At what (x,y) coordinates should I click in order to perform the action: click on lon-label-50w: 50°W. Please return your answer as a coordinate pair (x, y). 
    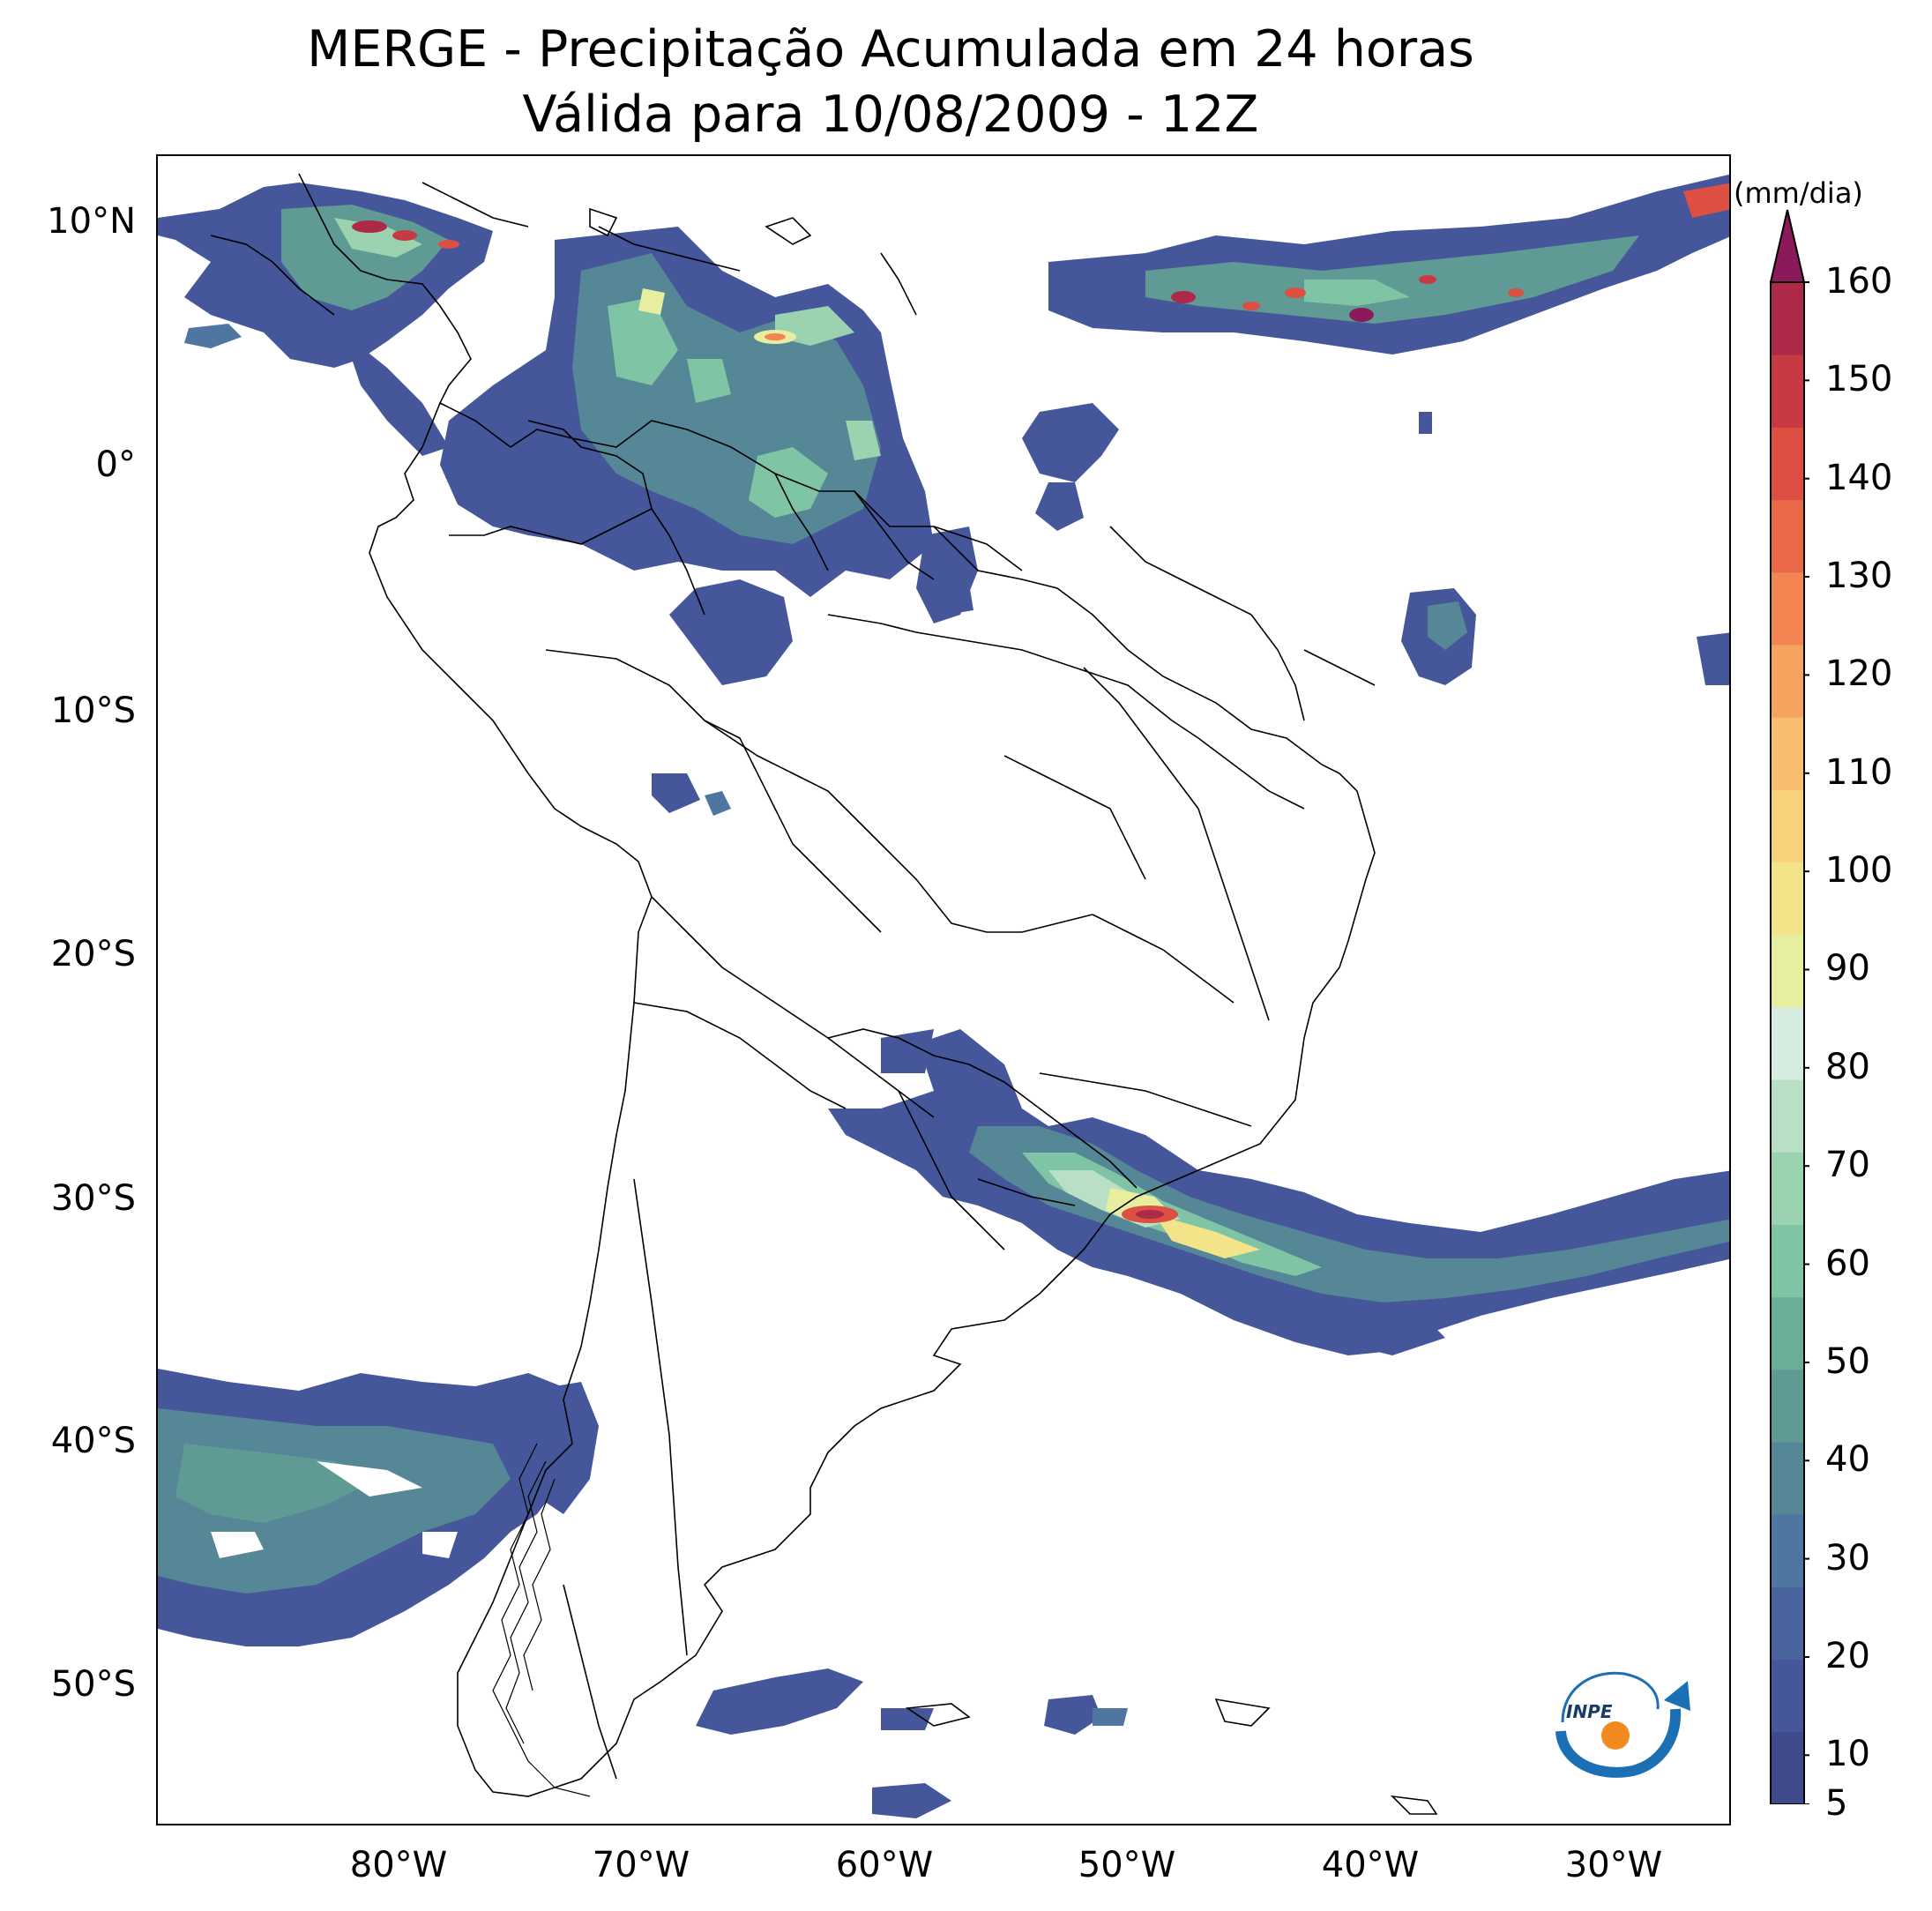
    Looking at the image, I should click on (1127, 1865).